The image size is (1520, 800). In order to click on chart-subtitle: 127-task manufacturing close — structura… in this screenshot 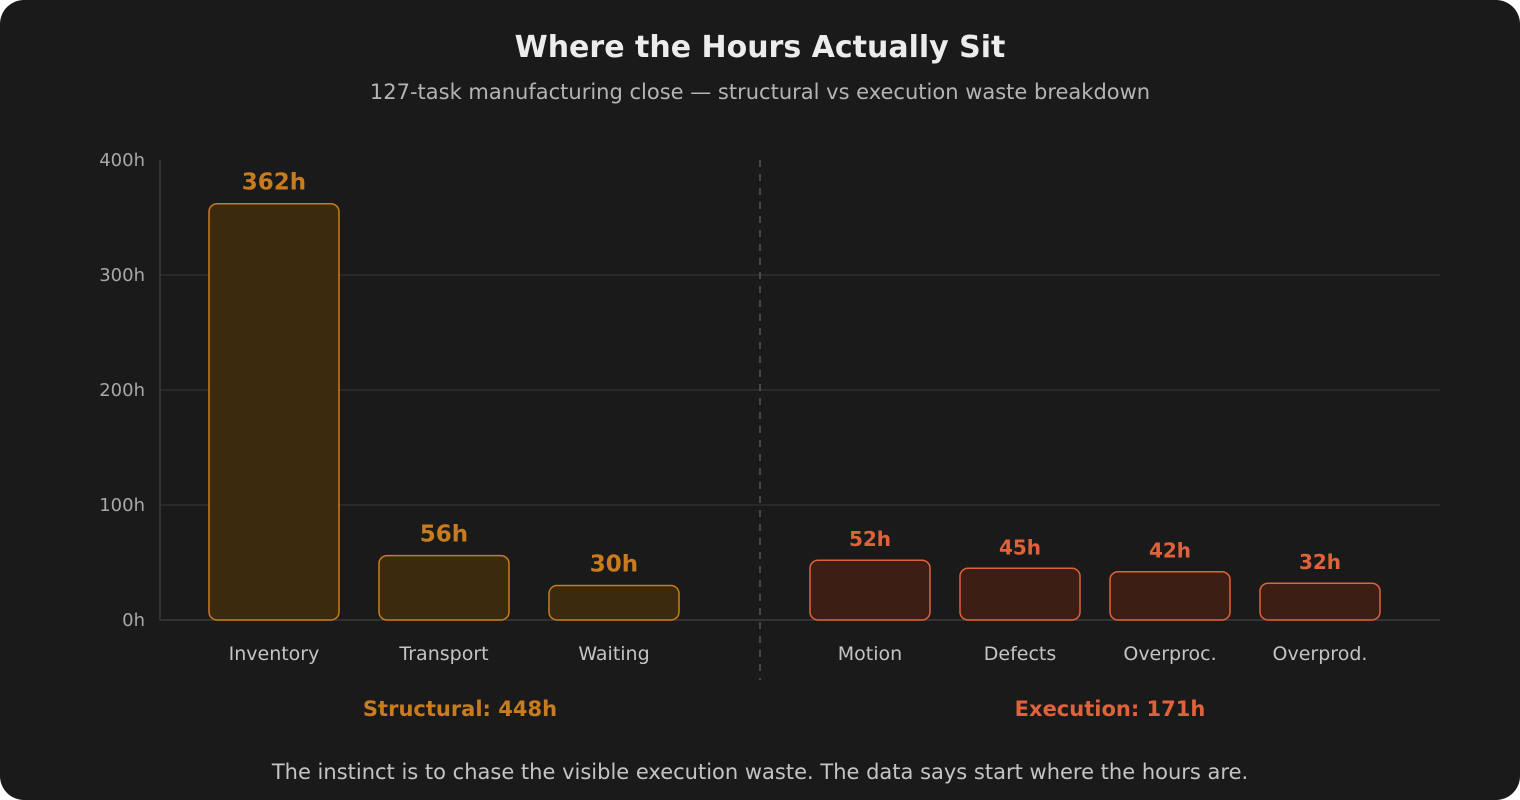, I will do `click(760, 92)`.